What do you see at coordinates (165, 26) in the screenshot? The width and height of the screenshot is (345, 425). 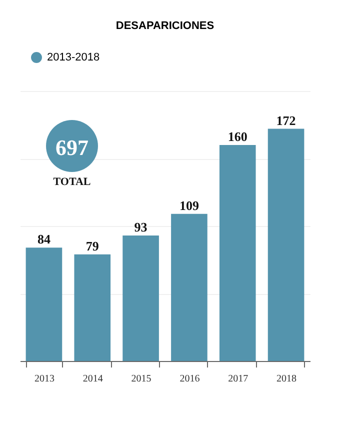 I see `chart-title: DESAPARICIONES` at bounding box center [165, 26].